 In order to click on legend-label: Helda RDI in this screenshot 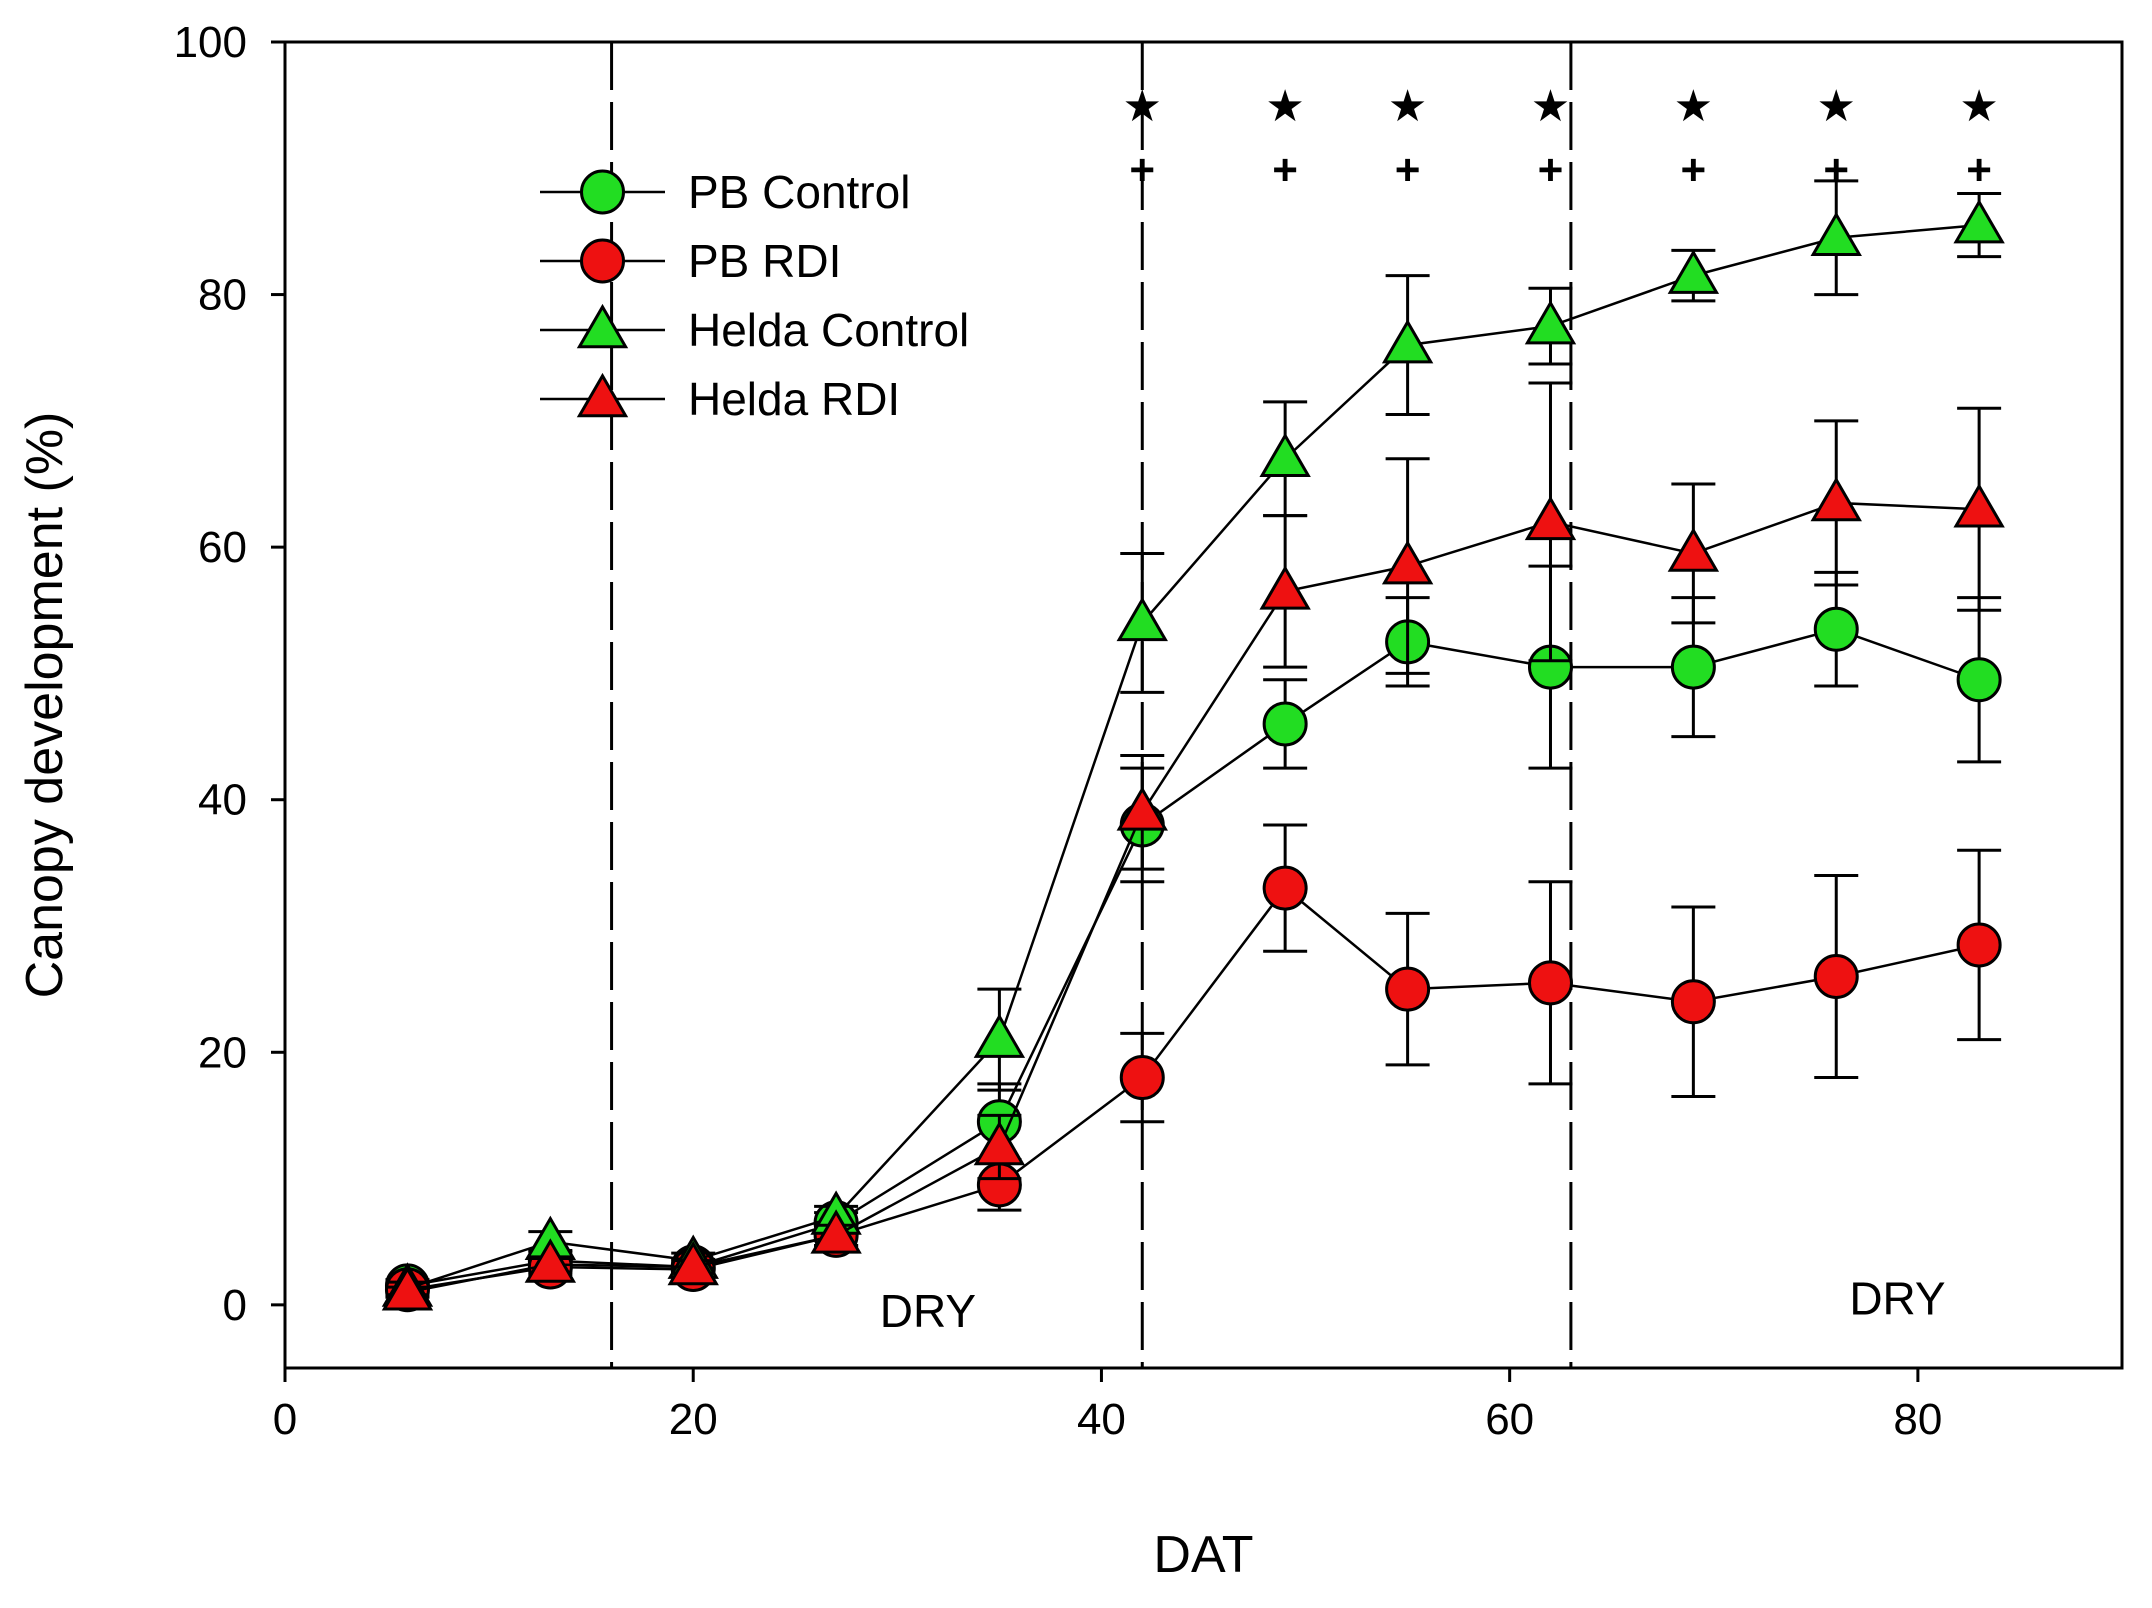, I will do `click(794, 399)`.